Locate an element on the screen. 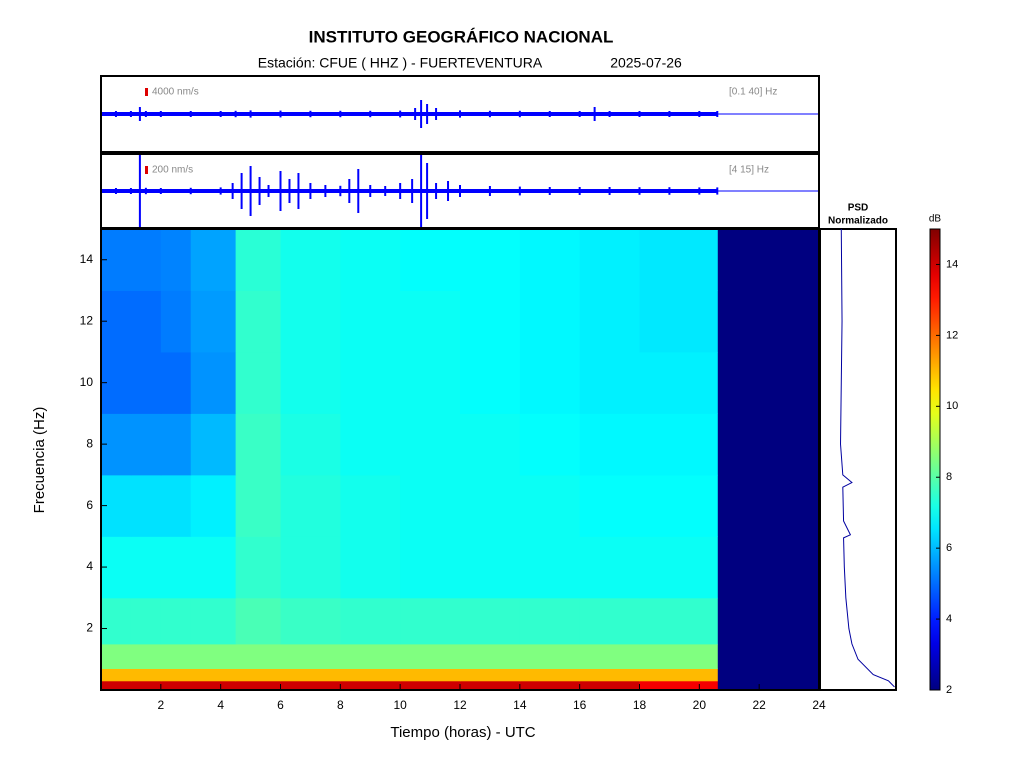 This screenshot has width=1024, height=768. colorbar-label: dB is located at coordinates (935, 219).